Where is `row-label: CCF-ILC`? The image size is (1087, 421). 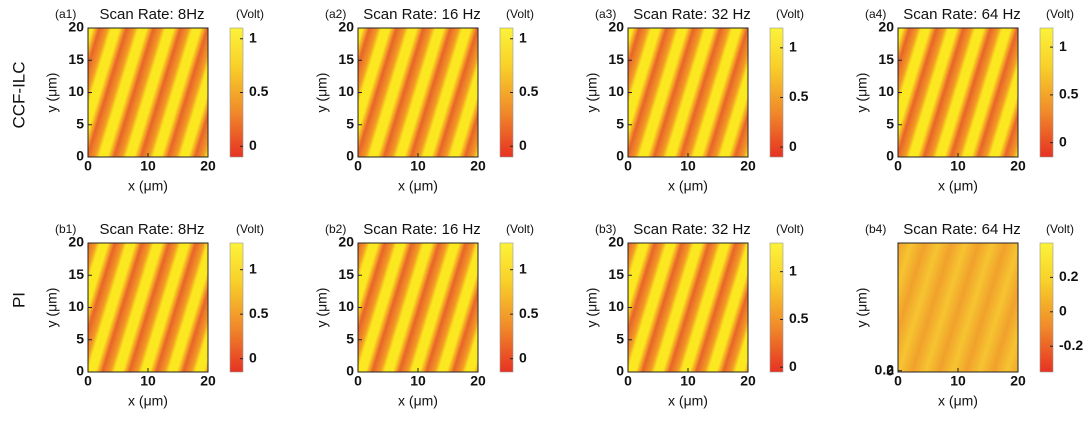 row-label: CCF-ILC is located at coordinates (18, 94).